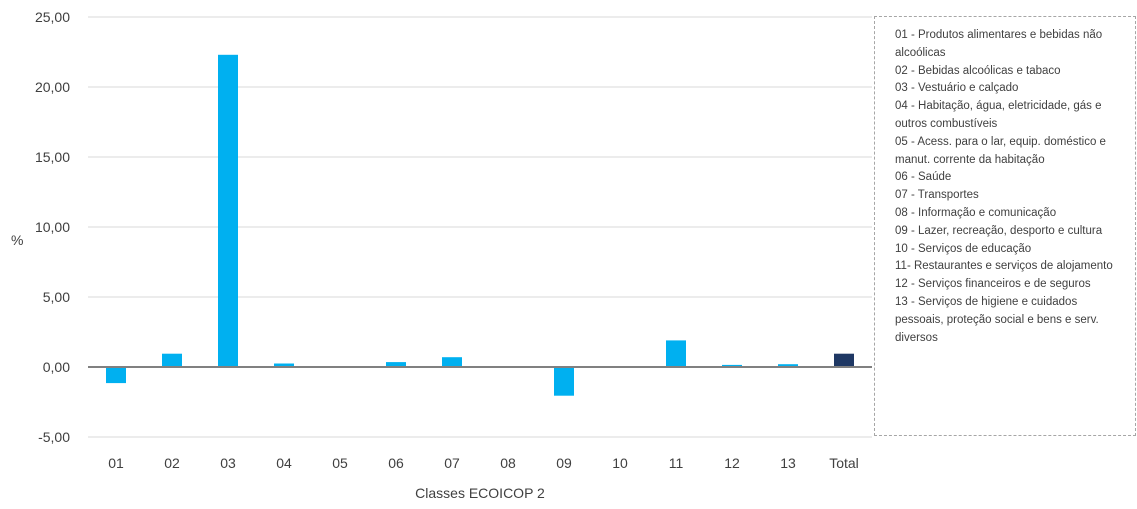  What do you see at coordinates (52, 157) in the screenshot?
I see `y-tick-label: 15,00` at bounding box center [52, 157].